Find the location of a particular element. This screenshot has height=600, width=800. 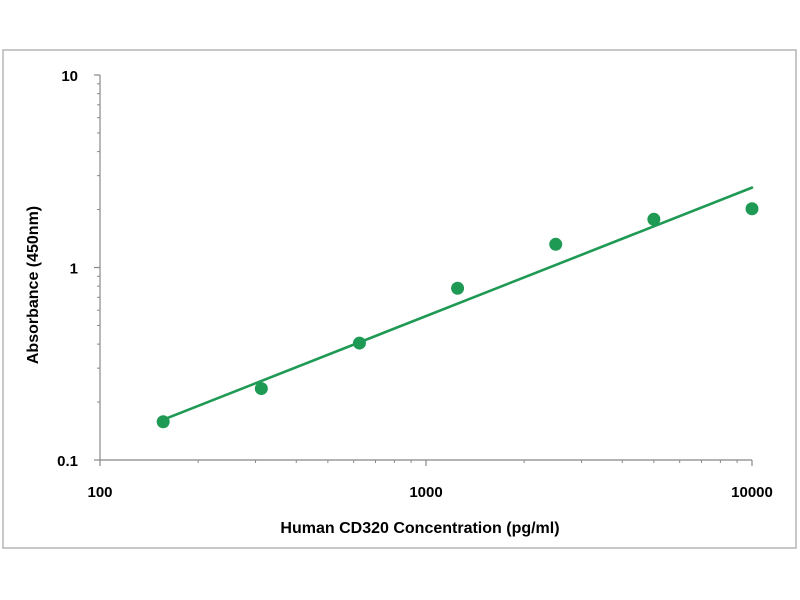

y-tick-label: 0.1 is located at coordinates (67, 461).